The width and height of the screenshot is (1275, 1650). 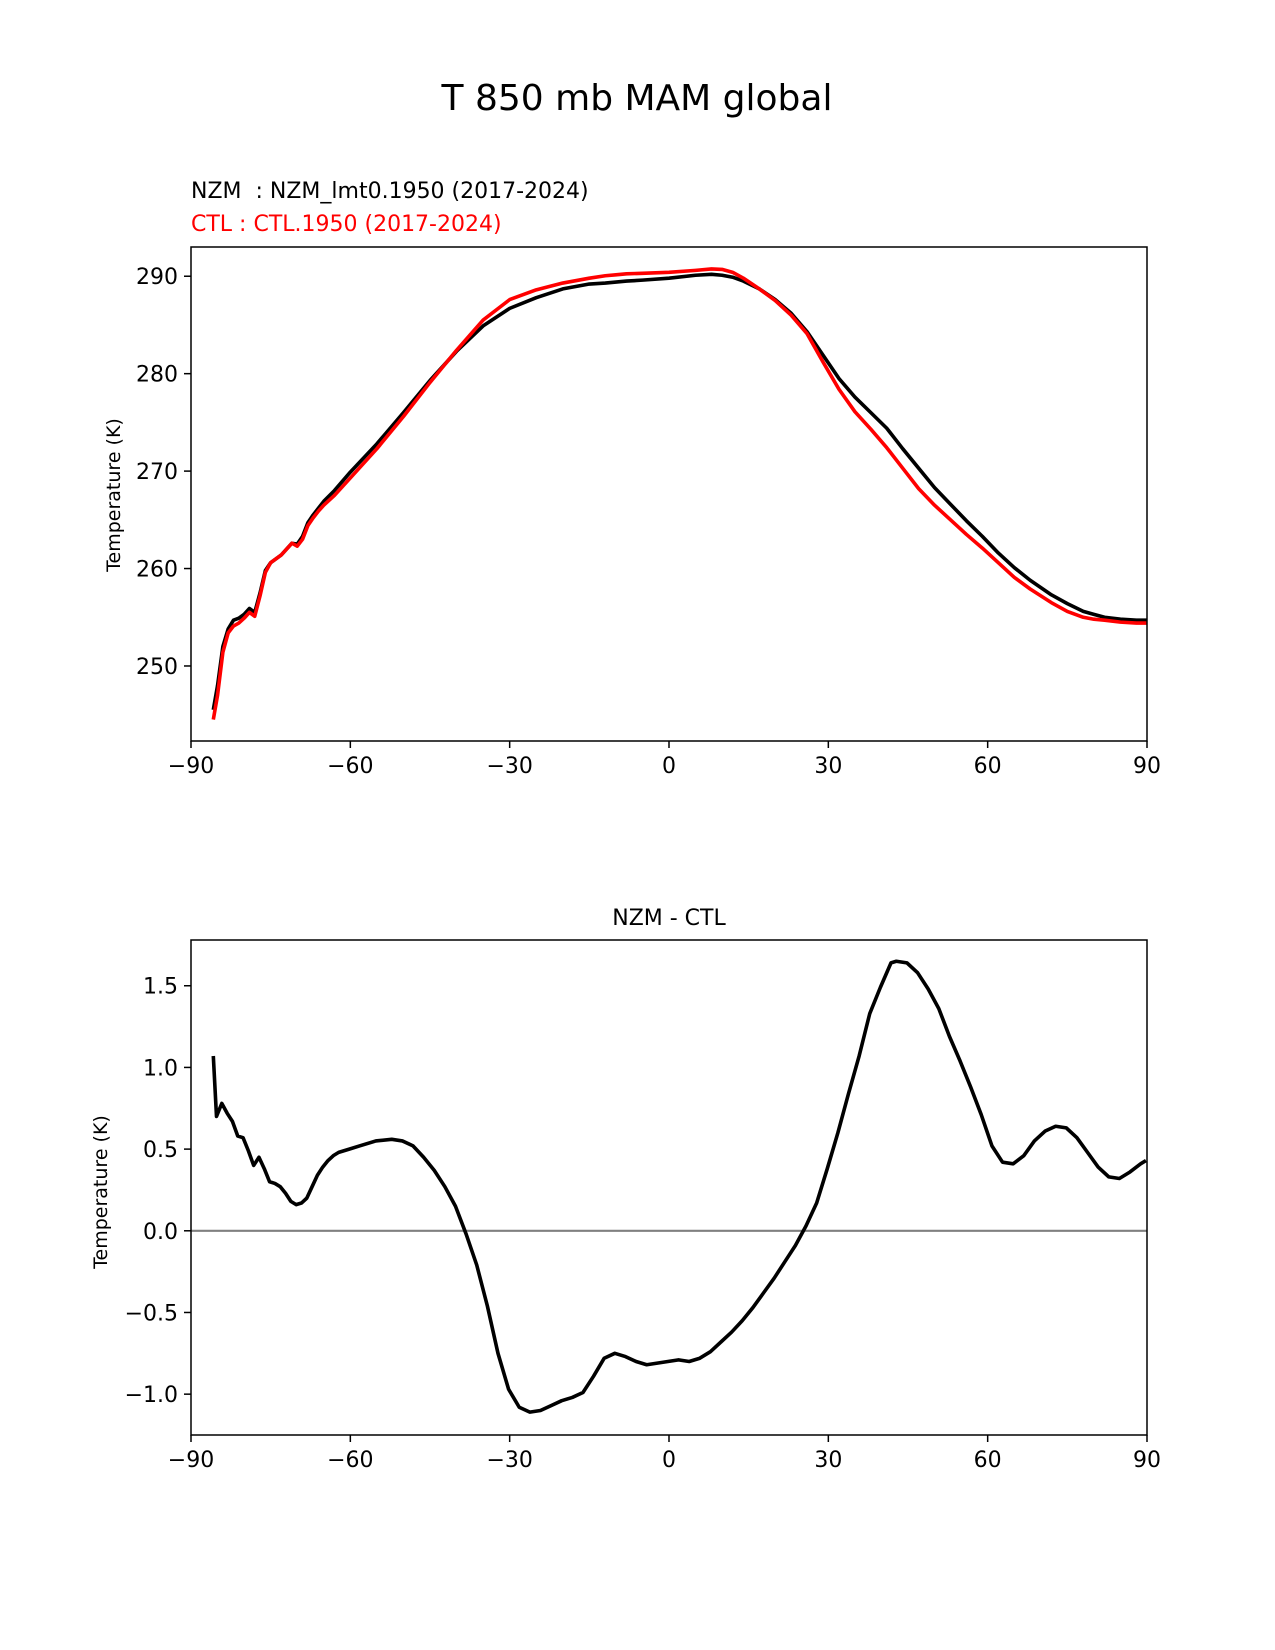 What do you see at coordinates (114, 495) in the screenshot?
I see `top-ylabel: Temperature (K)` at bounding box center [114, 495].